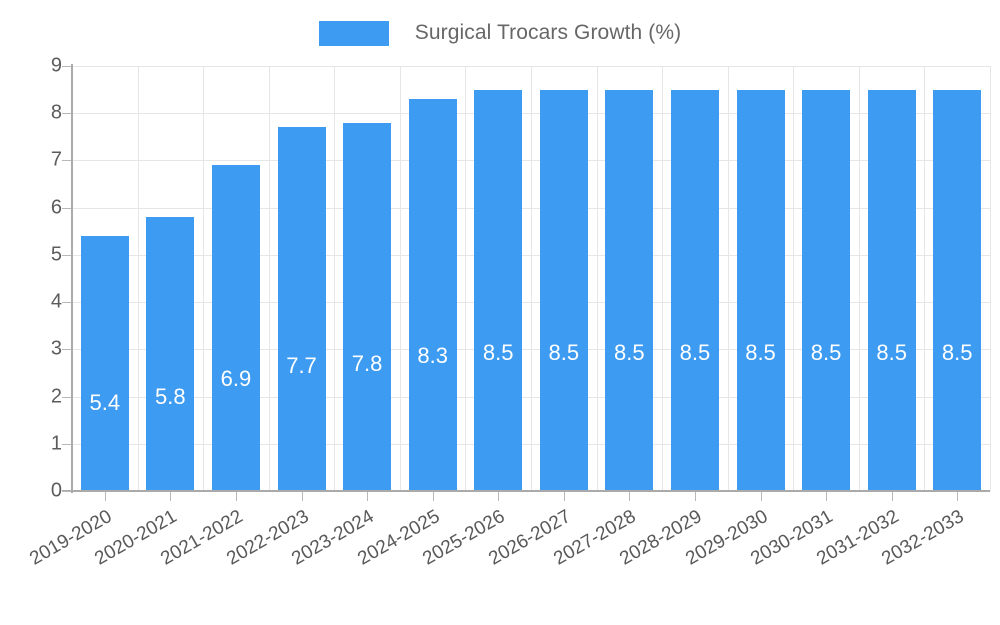  What do you see at coordinates (56, 207) in the screenshot?
I see `y-axis-tick-label: 6` at bounding box center [56, 207].